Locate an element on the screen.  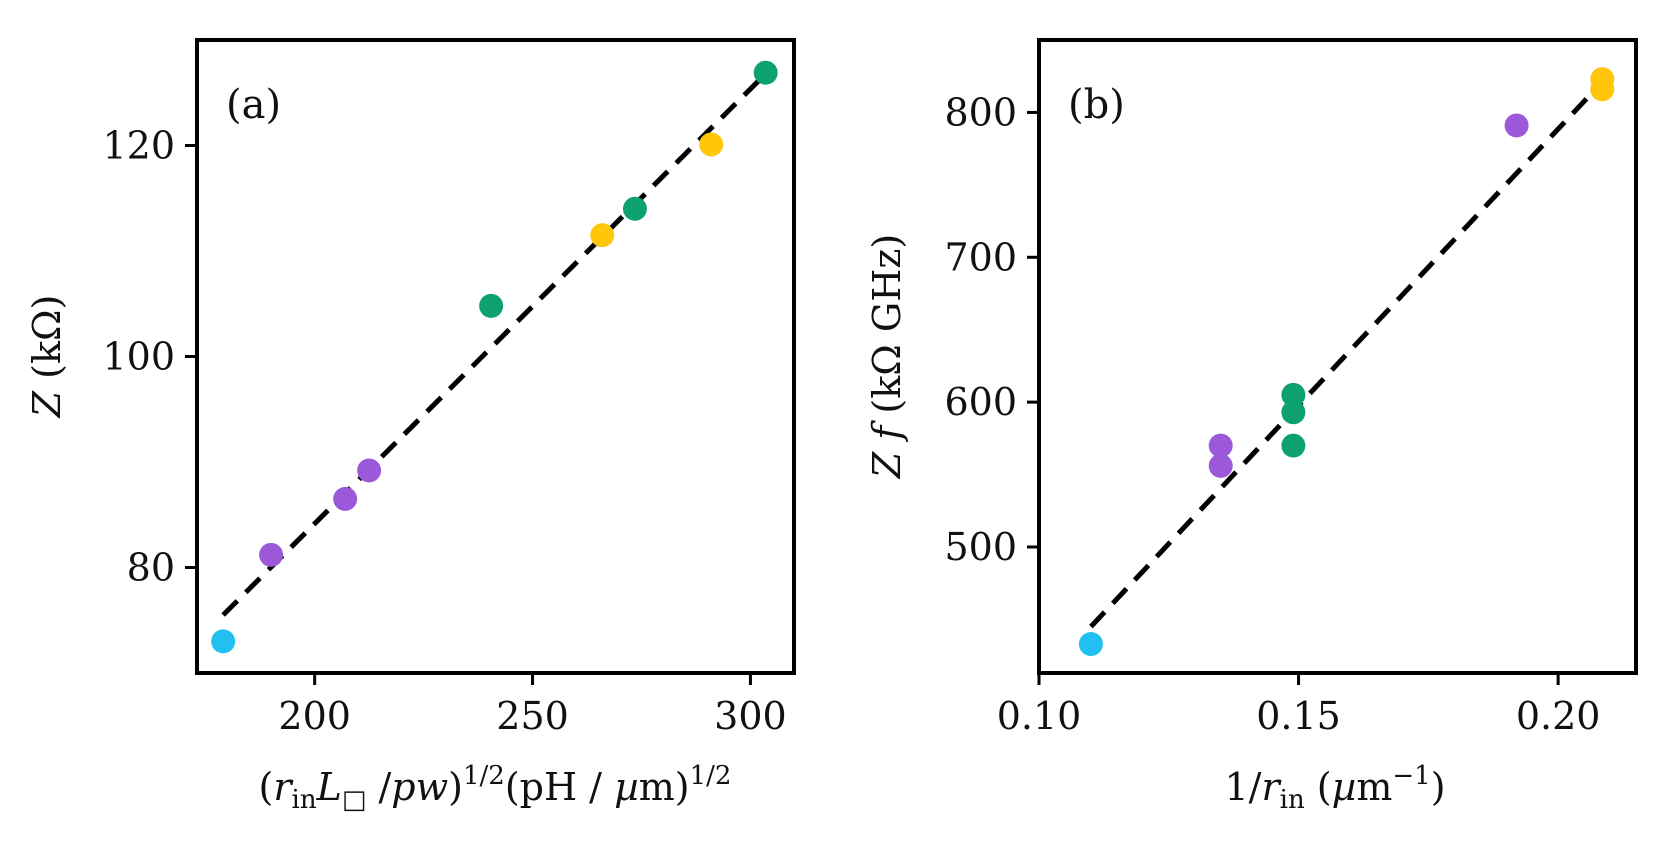
y-tick-label: 700 is located at coordinates (980, 257).